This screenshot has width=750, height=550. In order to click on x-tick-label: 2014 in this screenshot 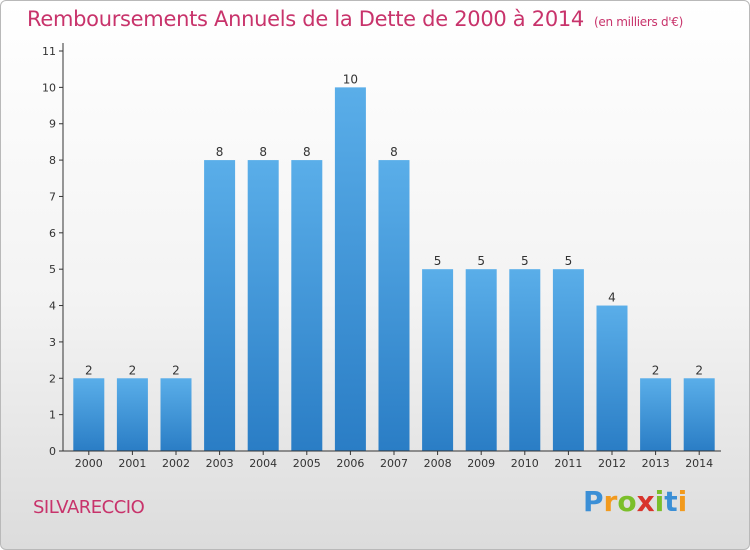, I will do `click(699, 463)`.